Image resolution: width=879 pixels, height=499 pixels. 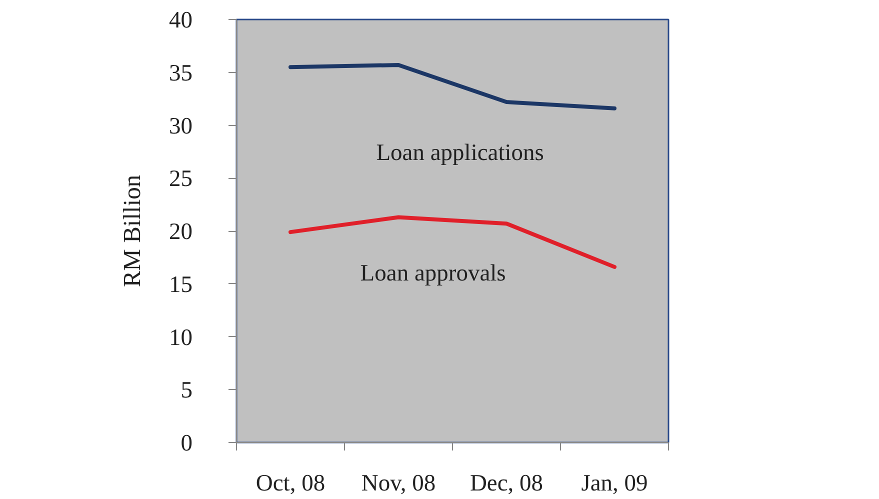 I want to click on y-tick-label: 15, so click(x=180, y=285).